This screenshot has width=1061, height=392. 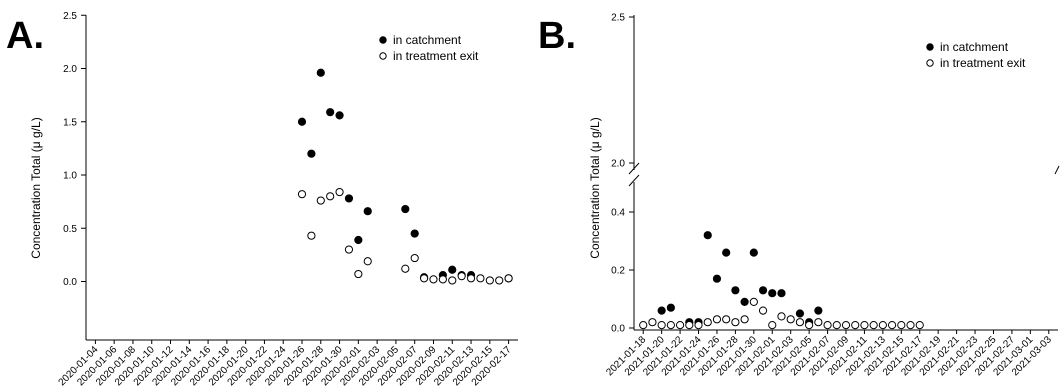 What do you see at coordinates (70, 229) in the screenshot?
I see `panel-a-y-tick-label: 0.5` at bounding box center [70, 229].